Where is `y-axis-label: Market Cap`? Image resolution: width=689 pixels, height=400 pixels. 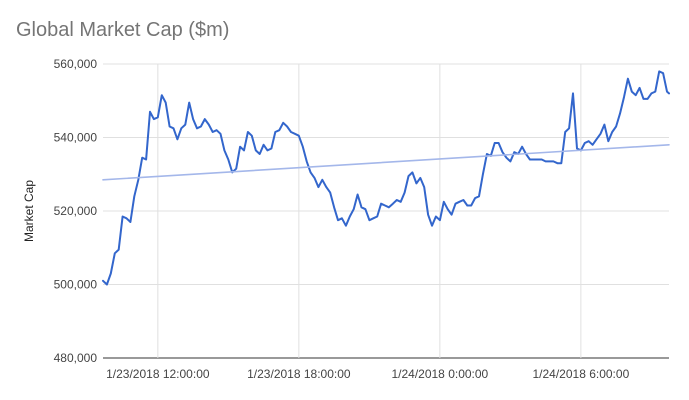
y-axis-label: Market Cap is located at coordinates (29, 211).